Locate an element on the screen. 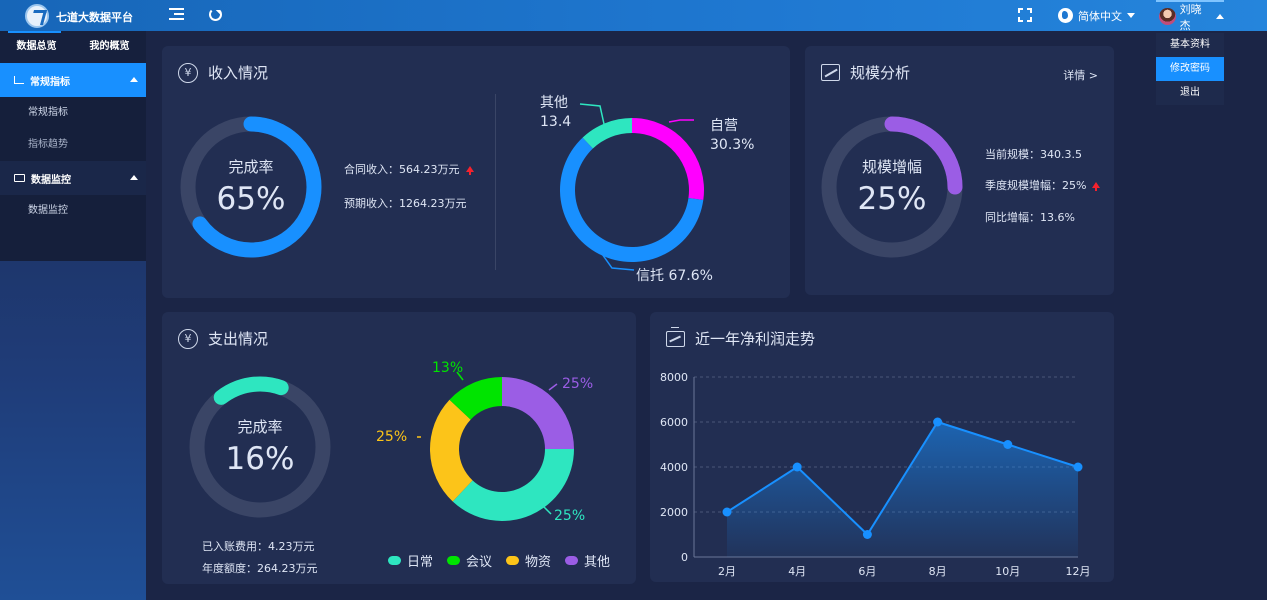  logo-icon is located at coordinates (37, 16).